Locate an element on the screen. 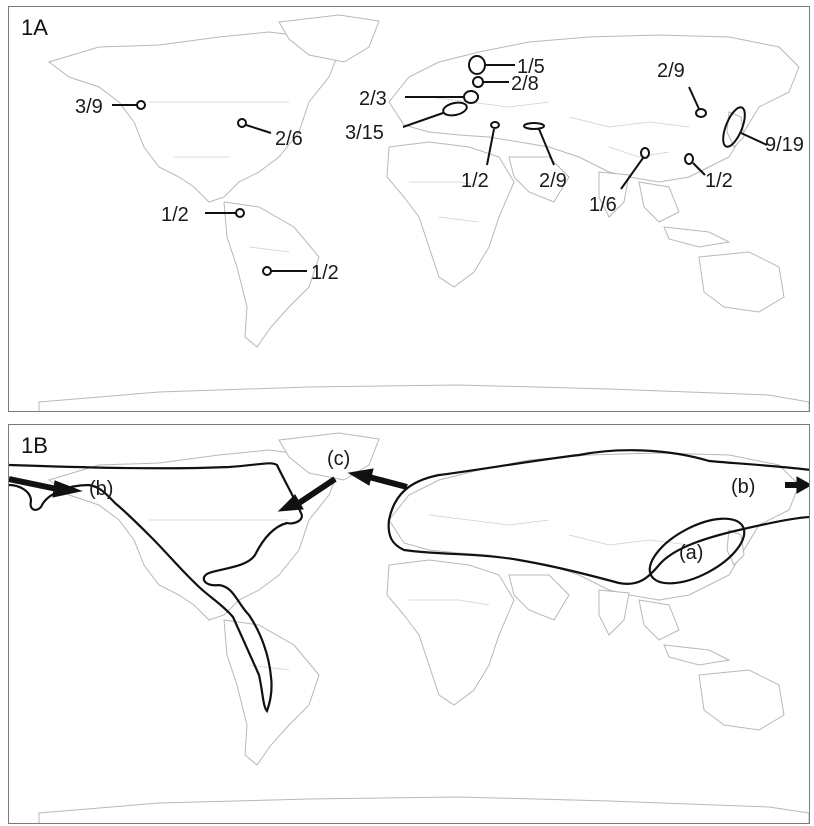 The height and width of the screenshot is (826, 814). site-brazil: 1/2 is located at coordinates (300, 273).